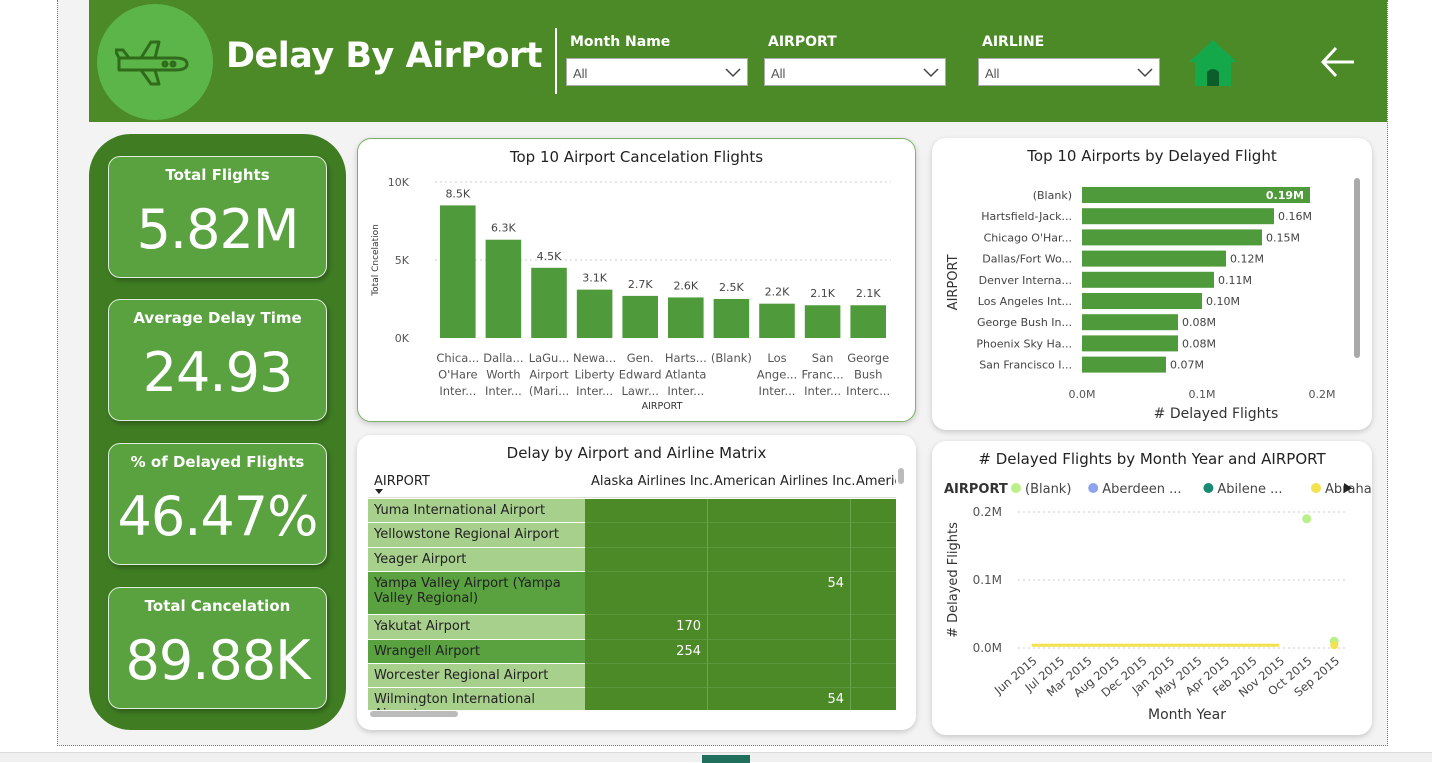 This screenshot has width=1432, height=763. Describe the element at coordinates (992, 73) in the screenshot. I see `slicer-airline-value: All` at that location.